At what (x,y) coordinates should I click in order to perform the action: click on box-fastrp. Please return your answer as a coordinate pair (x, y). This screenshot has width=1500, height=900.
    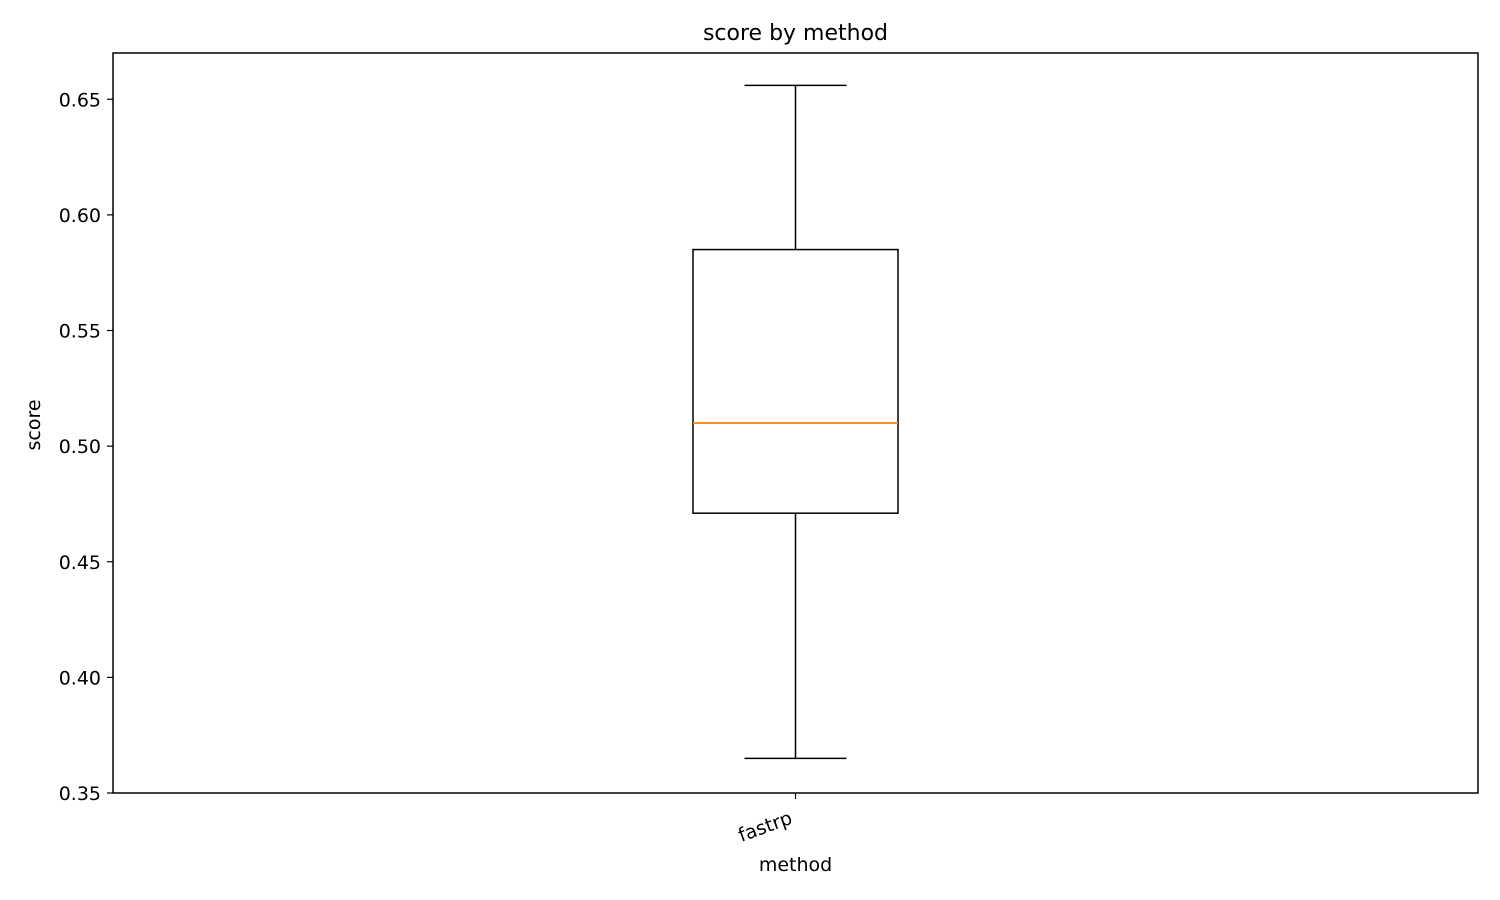
    Looking at the image, I should click on (795, 422).